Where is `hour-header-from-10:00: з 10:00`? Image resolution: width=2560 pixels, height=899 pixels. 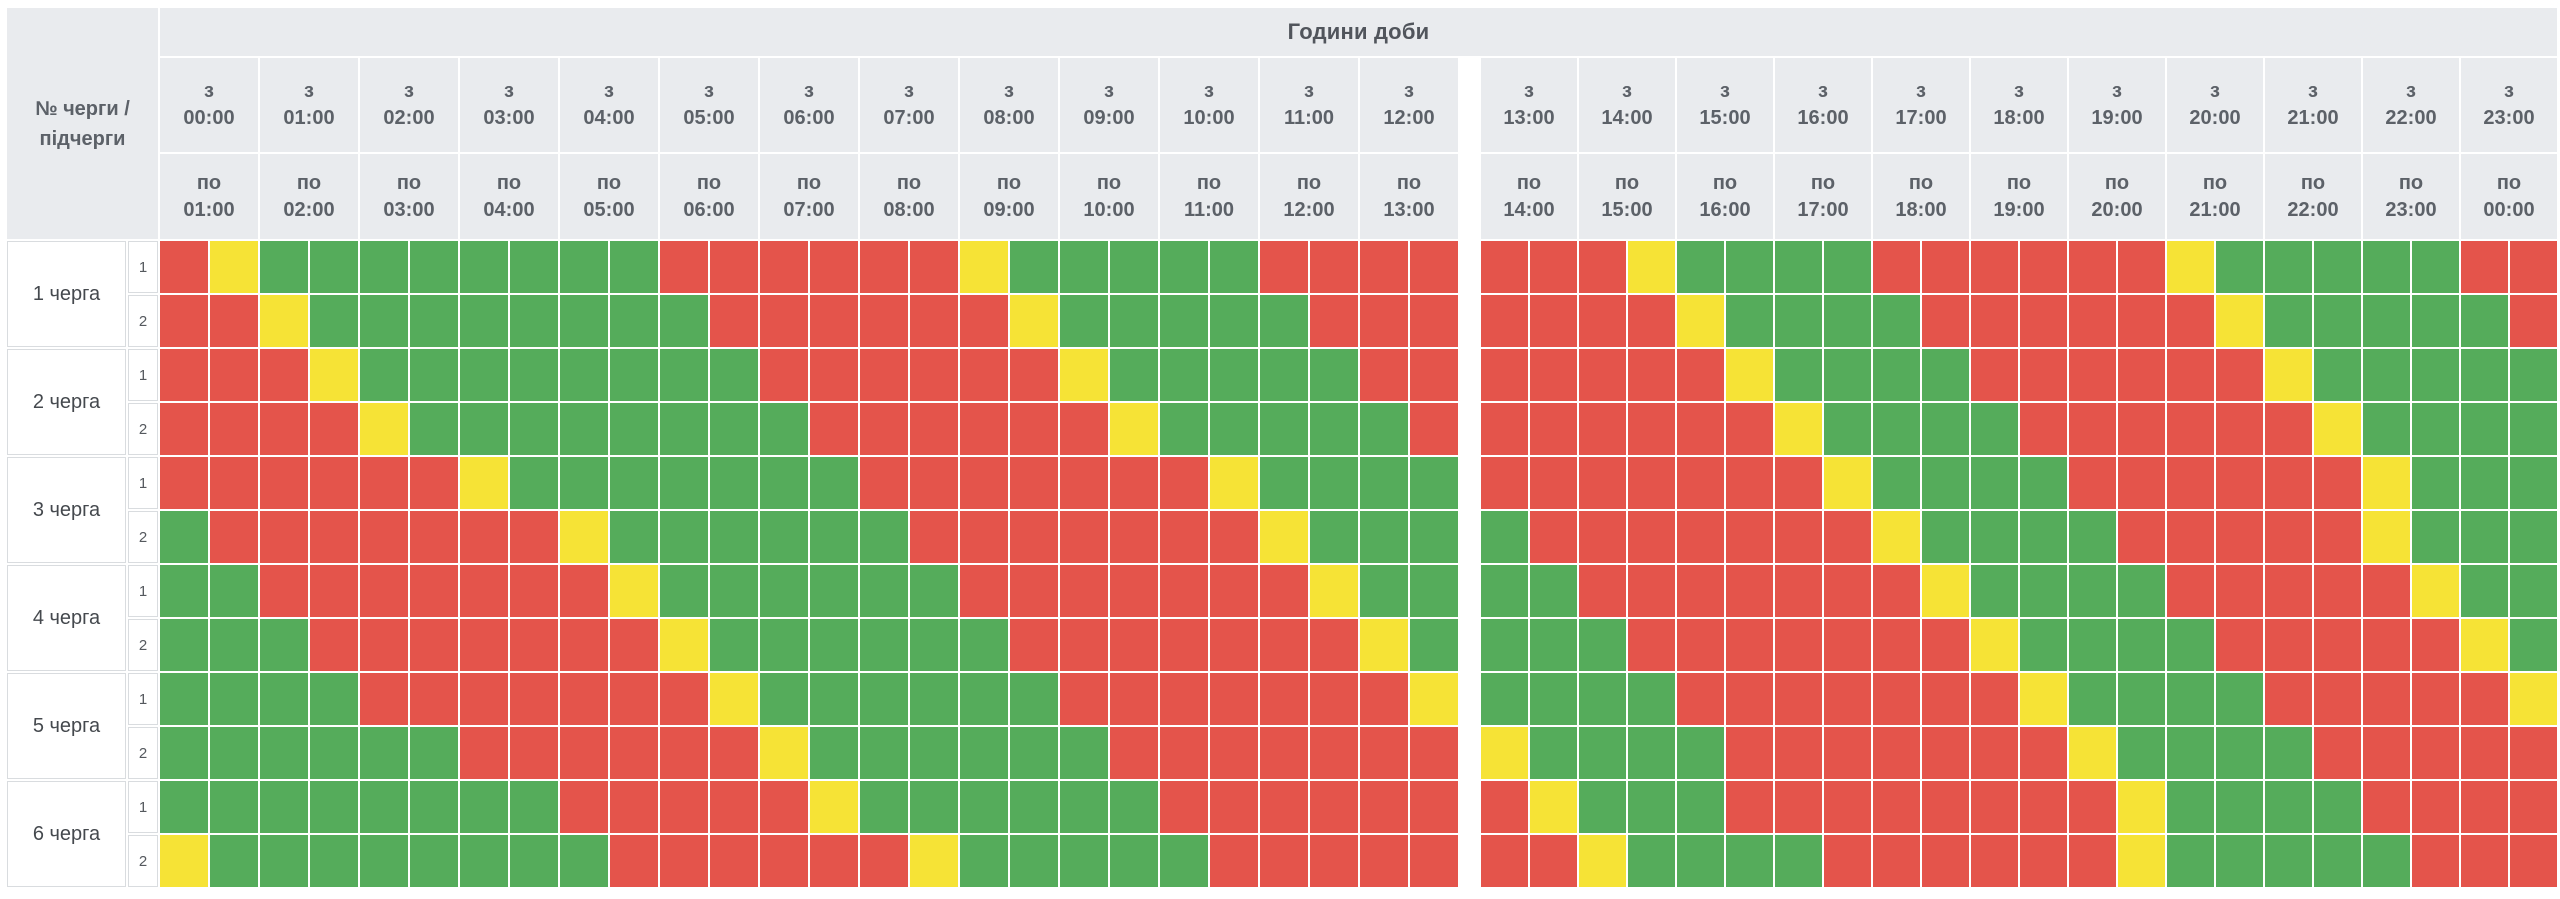 hour-header-from-10:00: з 10:00 is located at coordinates (1209, 105).